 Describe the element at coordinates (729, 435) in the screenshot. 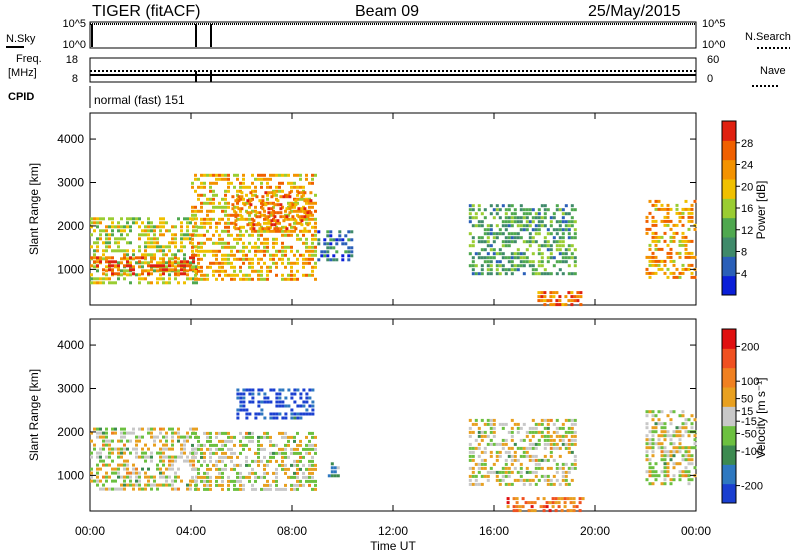

I see `colorbar-segment` at that location.